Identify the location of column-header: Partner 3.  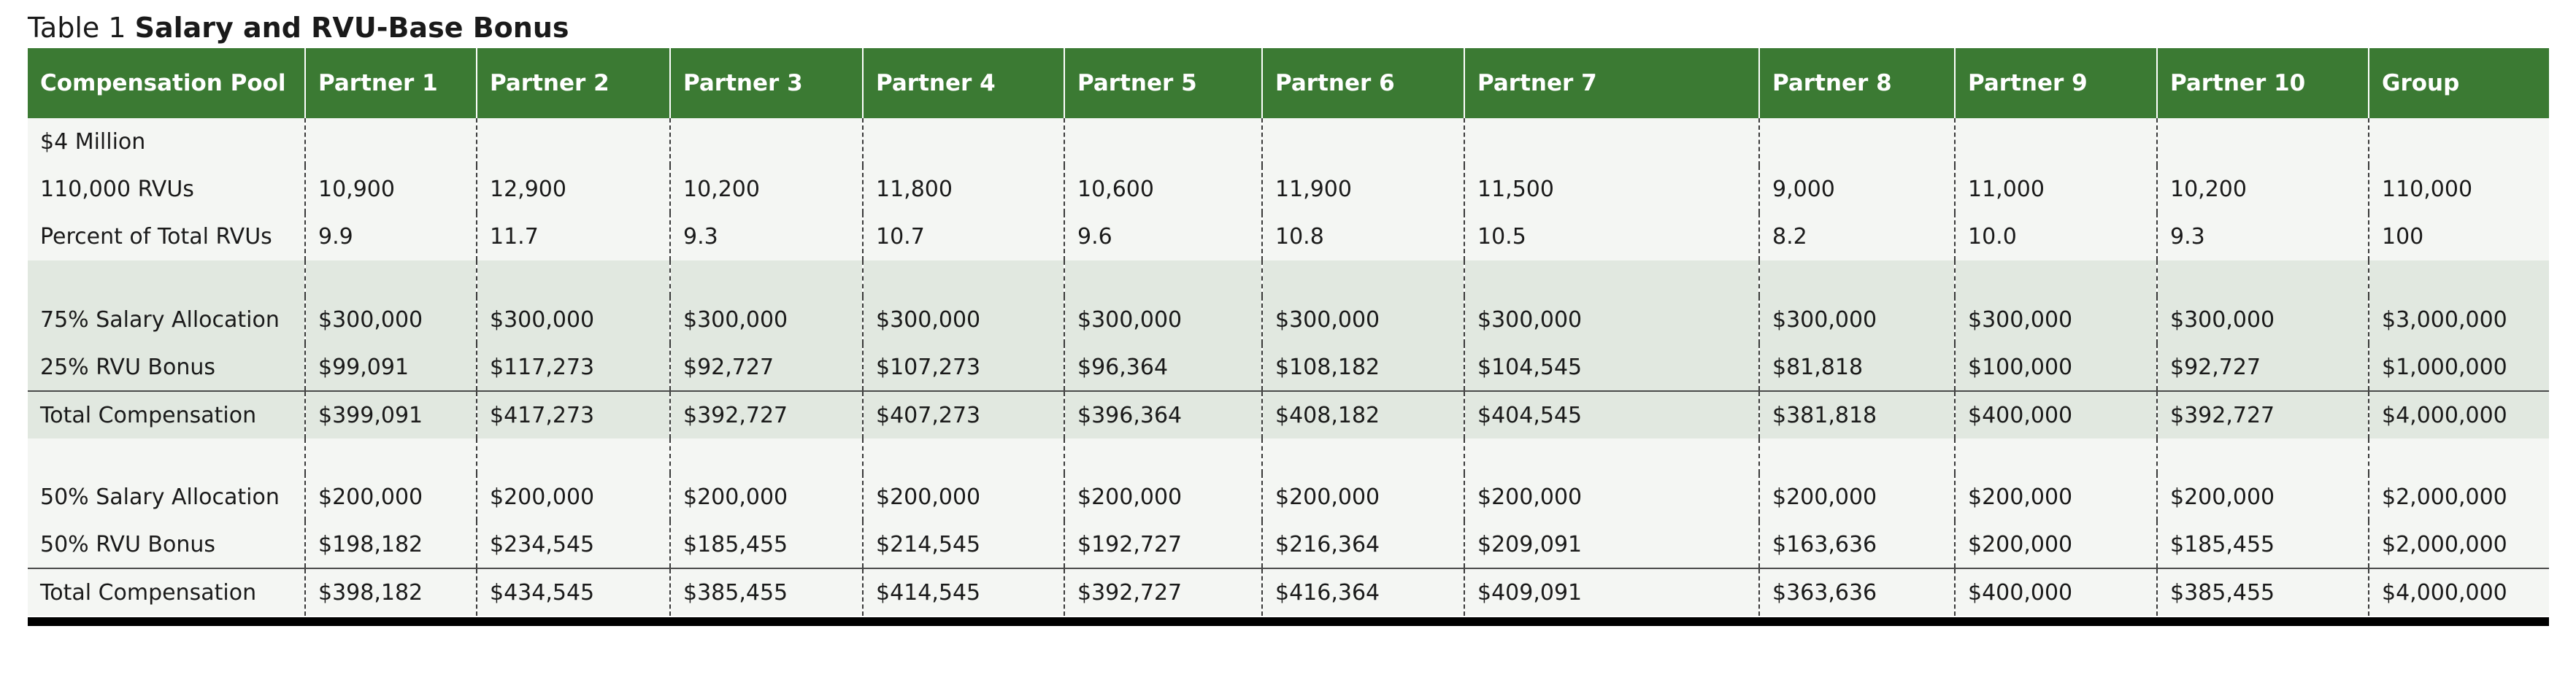
(766, 83).